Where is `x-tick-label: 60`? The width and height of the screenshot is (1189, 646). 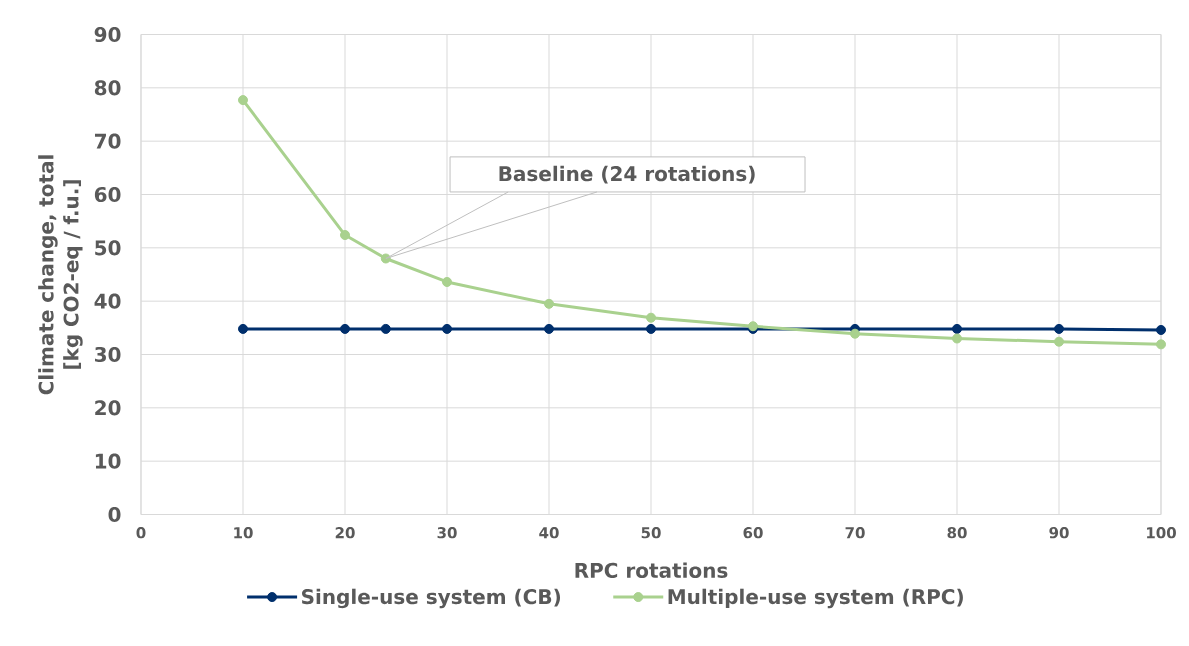 x-tick-label: 60 is located at coordinates (753, 533).